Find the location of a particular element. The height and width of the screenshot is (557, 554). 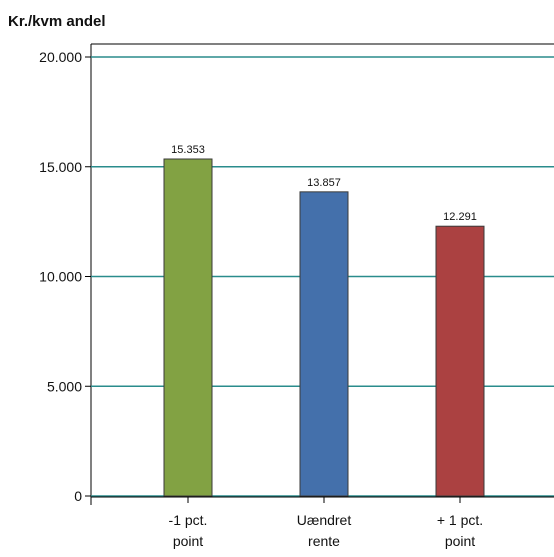

y-tick-label: 0 is located at coordinates (78, 496).